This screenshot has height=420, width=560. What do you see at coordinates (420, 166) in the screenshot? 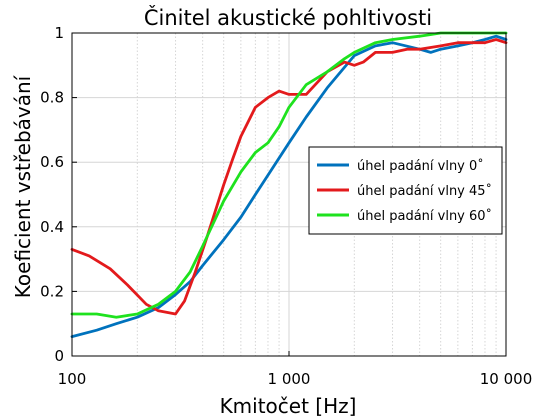
I see `legend-label-0: úhel padání vlny 0˚` at bounding box center [420, 166].